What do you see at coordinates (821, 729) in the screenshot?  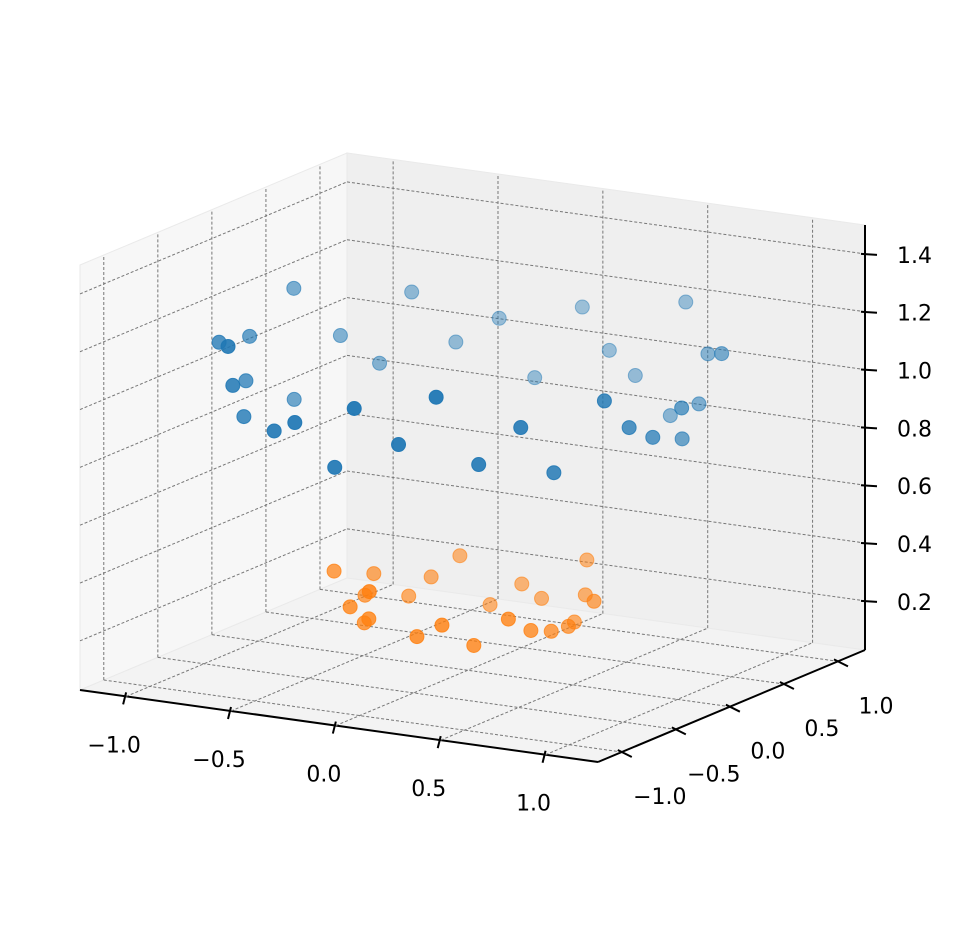 I see `y-tick-label: 0.5` at bounding box center [821, 729].